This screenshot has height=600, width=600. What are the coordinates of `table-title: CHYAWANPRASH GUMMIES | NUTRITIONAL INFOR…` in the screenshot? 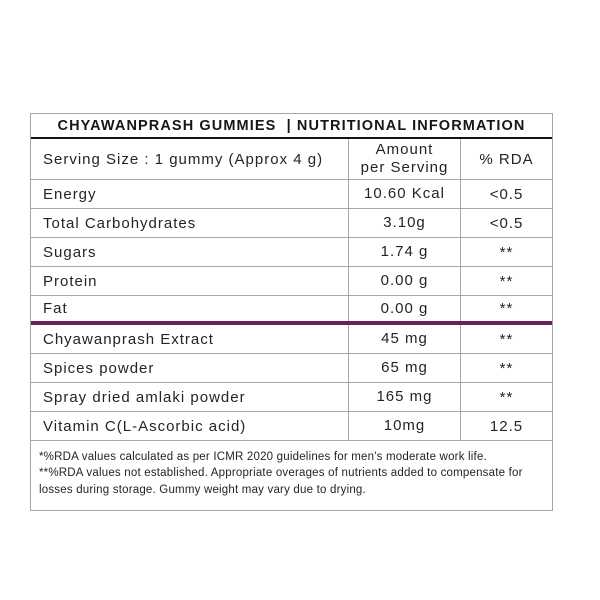 It's located at (291, 126).